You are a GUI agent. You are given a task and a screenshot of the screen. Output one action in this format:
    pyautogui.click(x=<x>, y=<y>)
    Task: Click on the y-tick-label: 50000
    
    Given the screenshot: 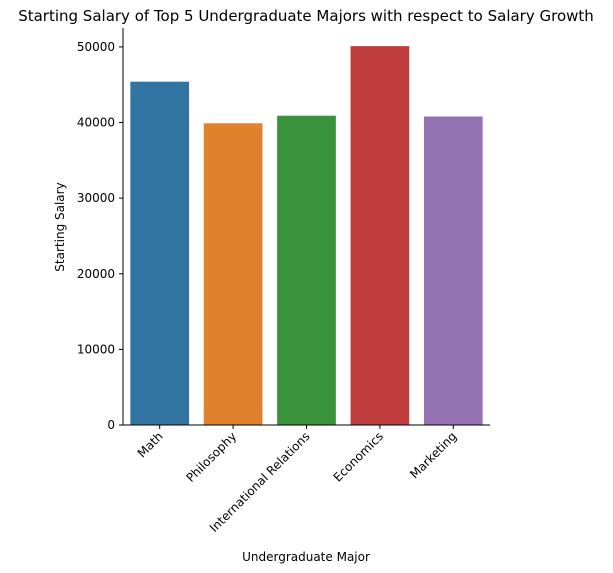 What is the action you would take?
    pyautogui.click(x=96, y=47)
    